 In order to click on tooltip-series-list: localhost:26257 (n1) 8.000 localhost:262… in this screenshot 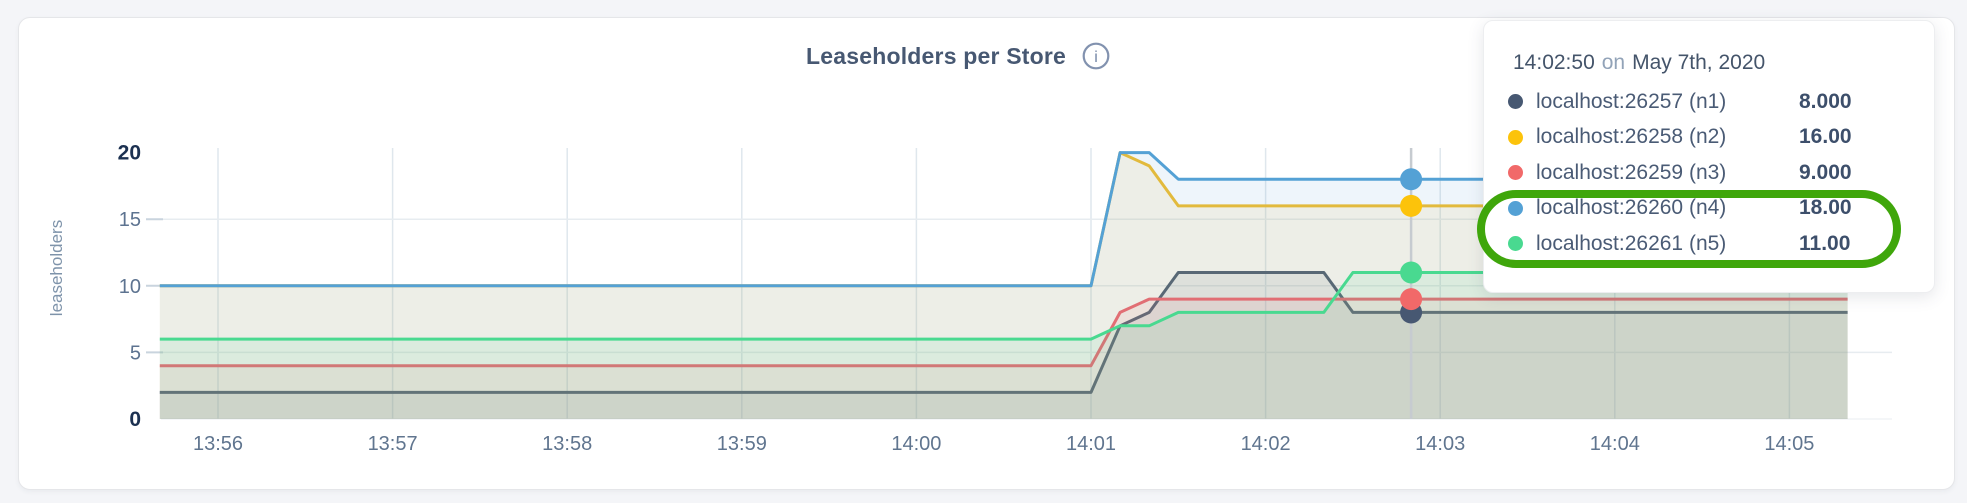, I will do `click(1709, 173)`.